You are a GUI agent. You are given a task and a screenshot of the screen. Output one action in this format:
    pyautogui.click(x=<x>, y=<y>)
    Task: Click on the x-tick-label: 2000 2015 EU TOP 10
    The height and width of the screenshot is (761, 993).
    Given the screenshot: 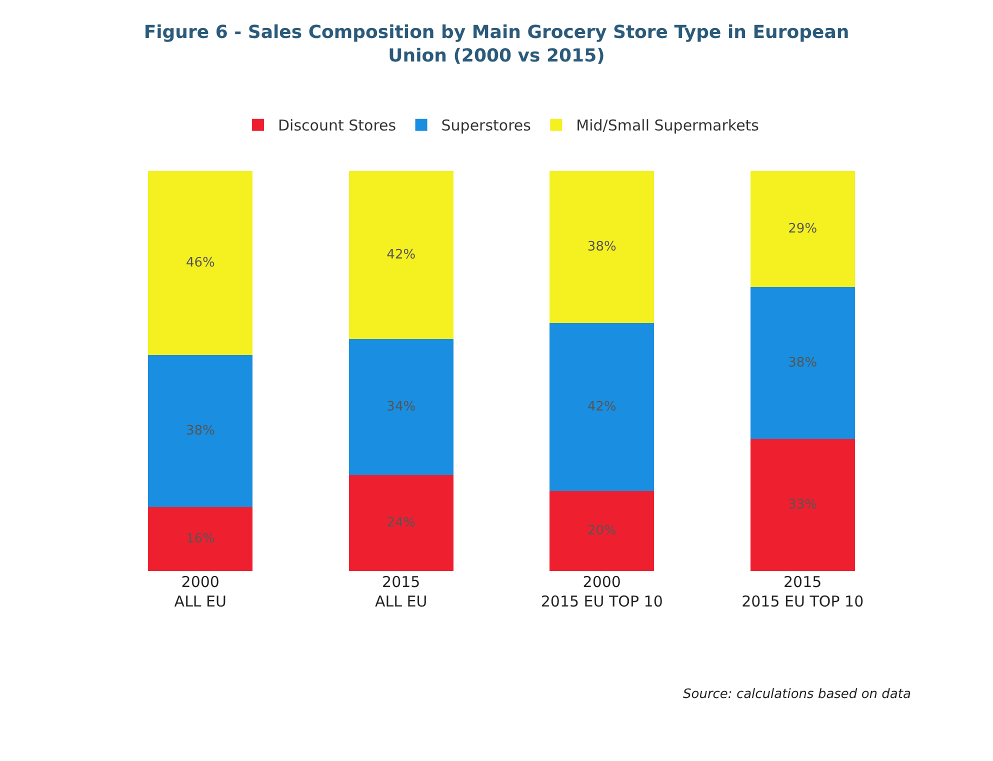 What is the action you would take?
    pyautogui.click(x=601, y=591)
    